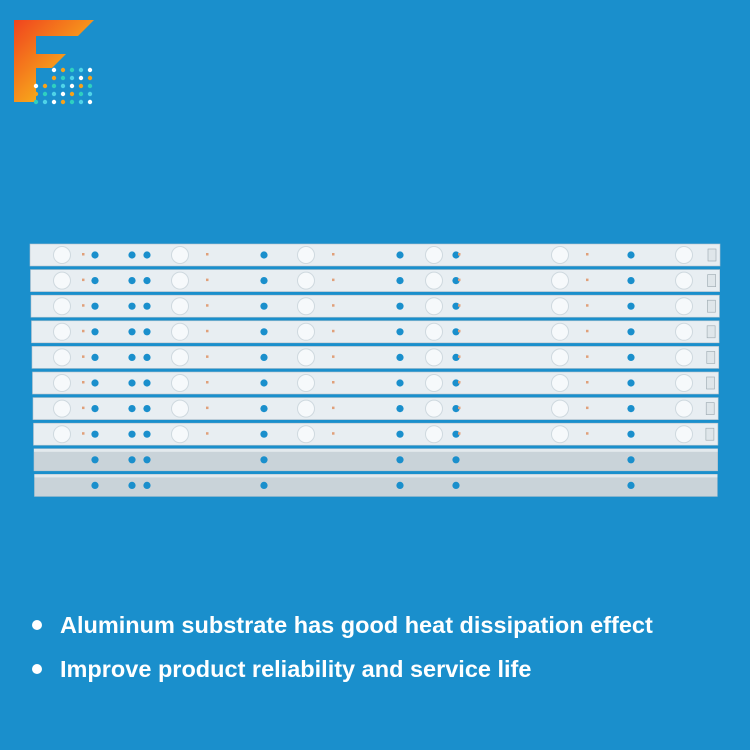 The width and height of the screenshot is (750, 750). What do you see at coordinates (37, 669) in the screenshot?
I see `bullet-dot-icon` at bounding box center [37, 669].